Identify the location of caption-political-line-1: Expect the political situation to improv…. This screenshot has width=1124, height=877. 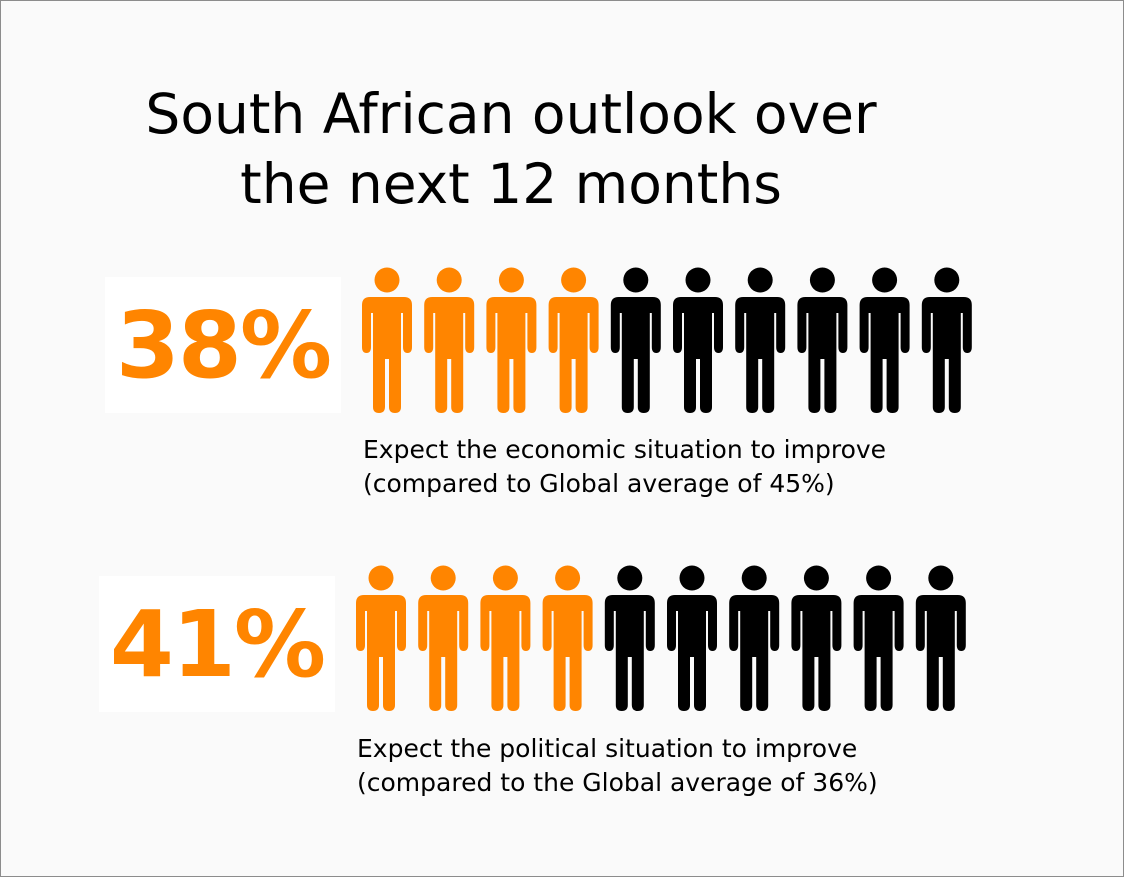
(607, 748).